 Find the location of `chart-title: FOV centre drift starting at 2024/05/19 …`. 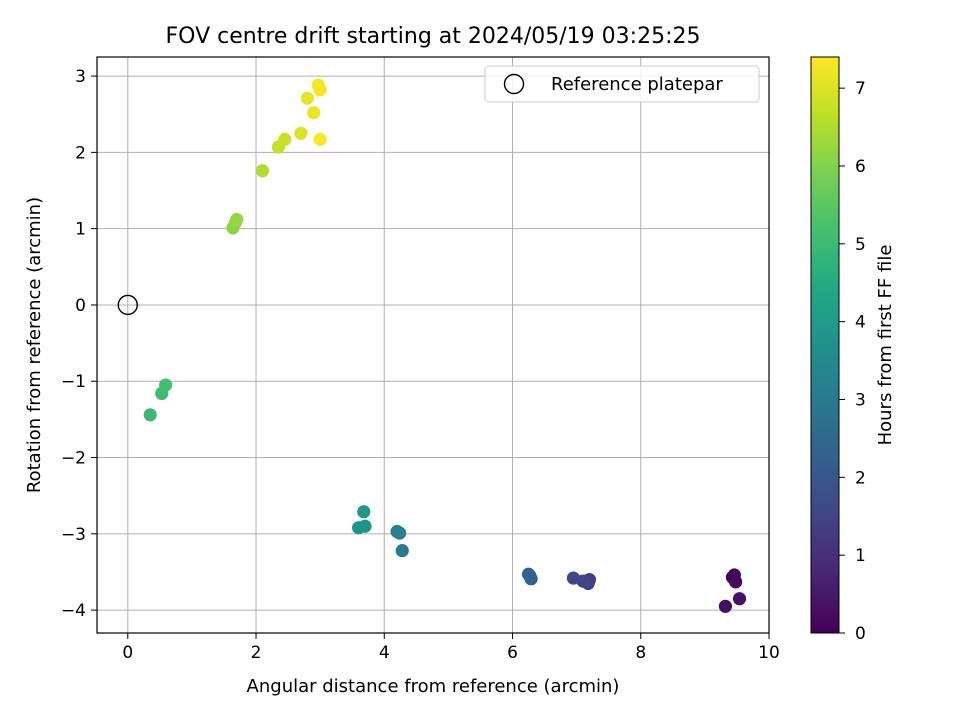

chart-title: FOV centre drift starting at 2024/05/19 … is located at coordinates (433, 36).